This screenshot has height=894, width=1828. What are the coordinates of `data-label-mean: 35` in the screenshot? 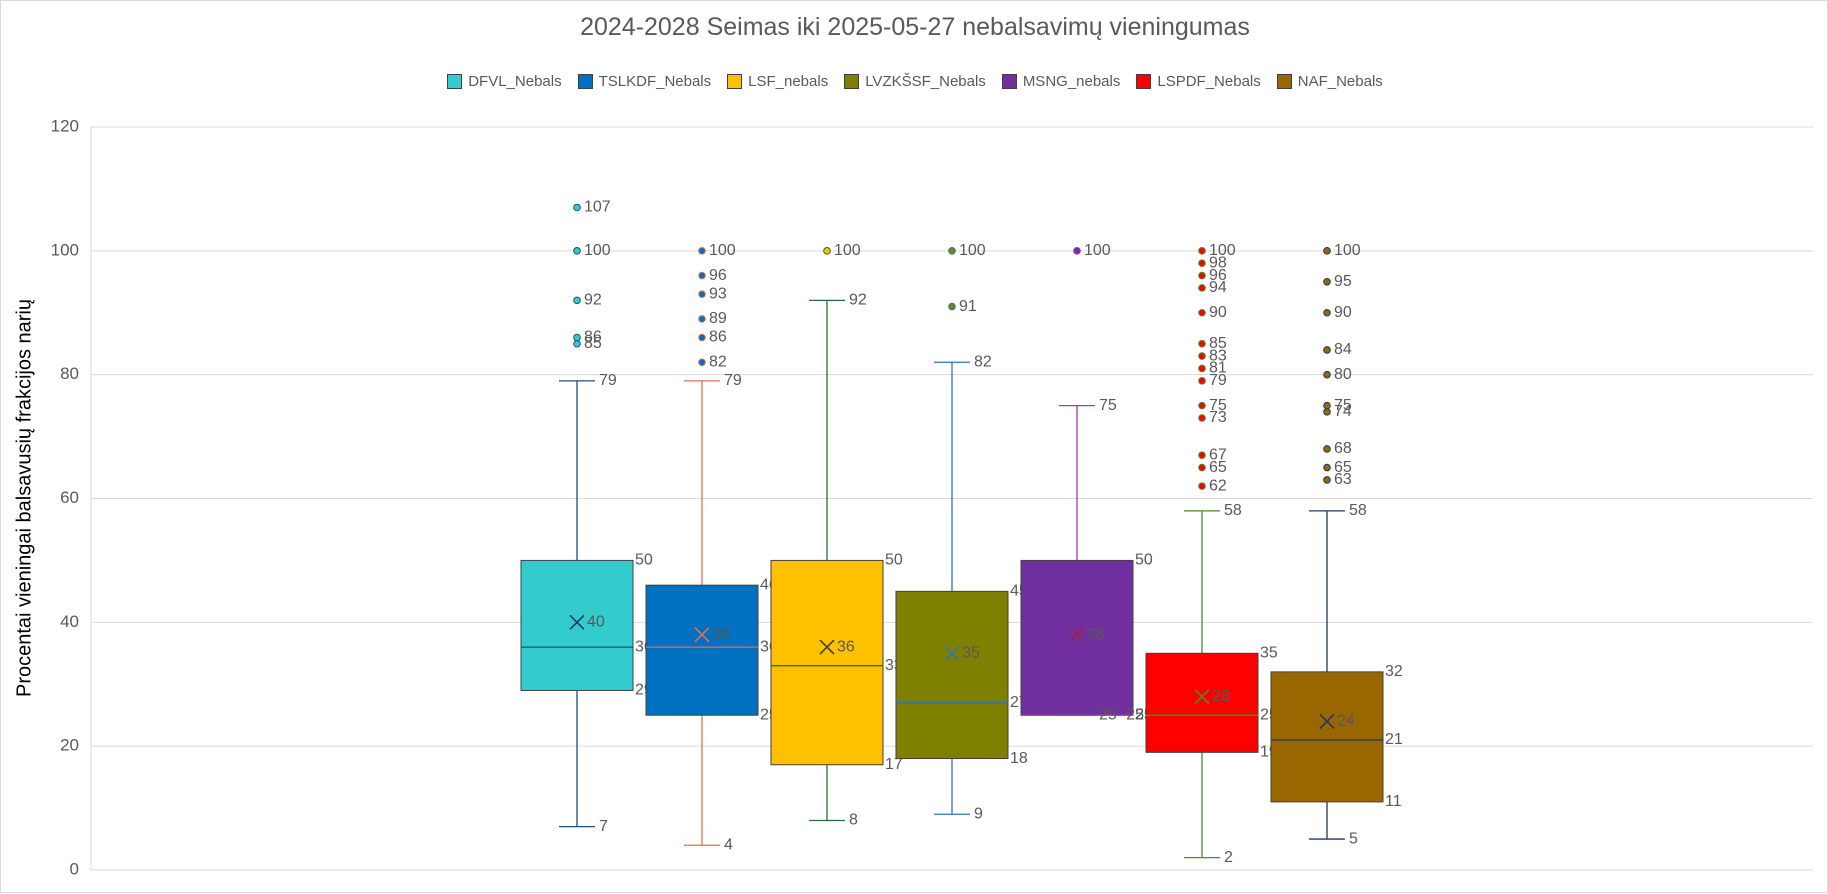 It's located at (971, 653).